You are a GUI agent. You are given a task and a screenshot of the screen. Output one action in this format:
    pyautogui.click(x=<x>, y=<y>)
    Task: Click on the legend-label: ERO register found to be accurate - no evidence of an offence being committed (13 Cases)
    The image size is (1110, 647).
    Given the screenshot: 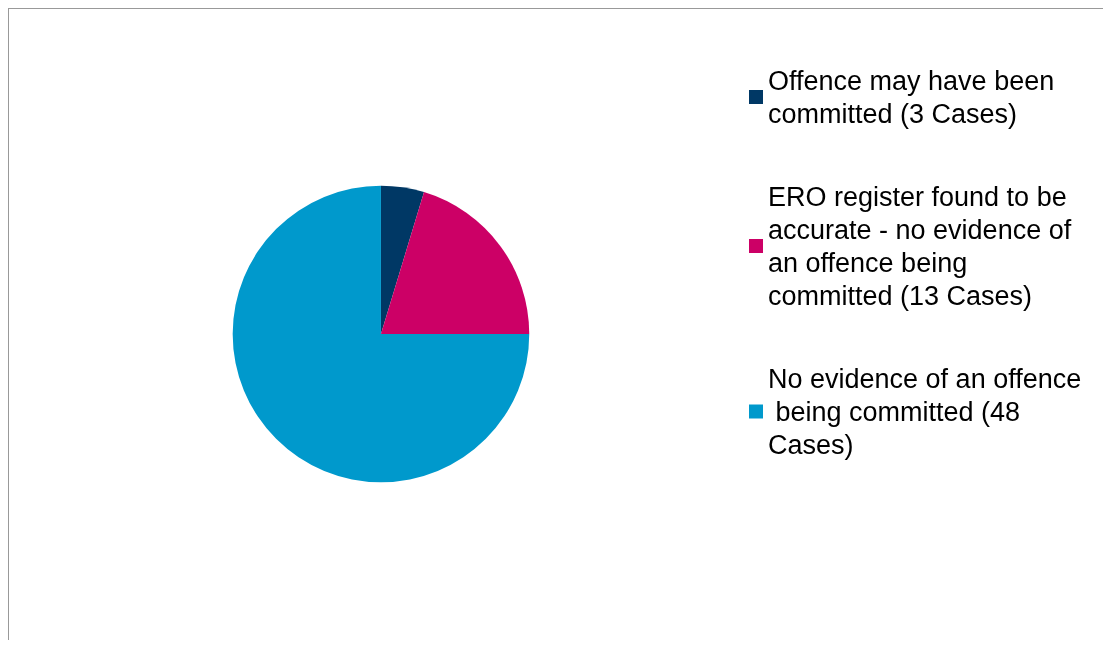 What is the action you would take?
    pyautogui.click(x=923, y=246)
    